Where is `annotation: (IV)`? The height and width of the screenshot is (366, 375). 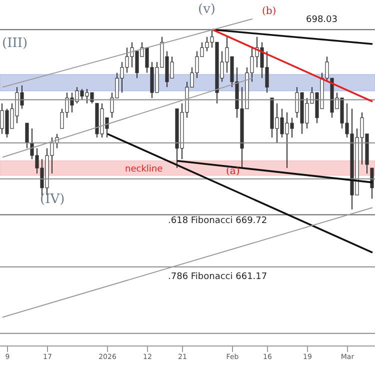
annotation: (IV) is located at coordinates (52, 199).